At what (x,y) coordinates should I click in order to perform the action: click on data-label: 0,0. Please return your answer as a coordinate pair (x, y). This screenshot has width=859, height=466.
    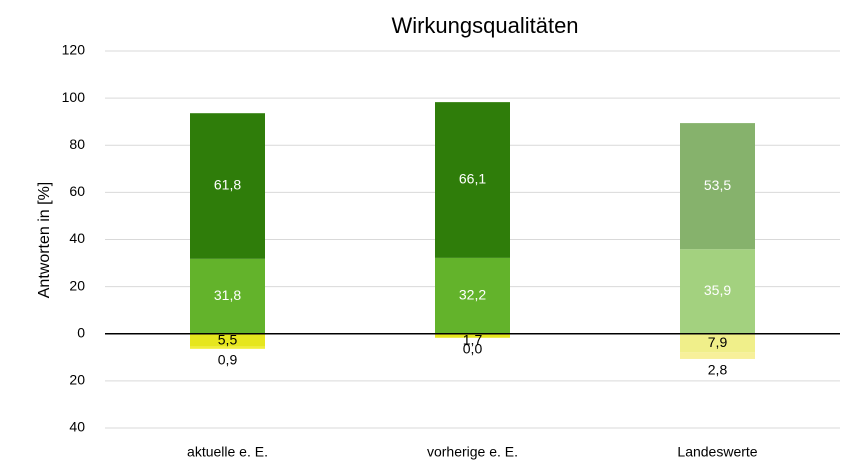
    Looking at the image, I should click on (473, 348).